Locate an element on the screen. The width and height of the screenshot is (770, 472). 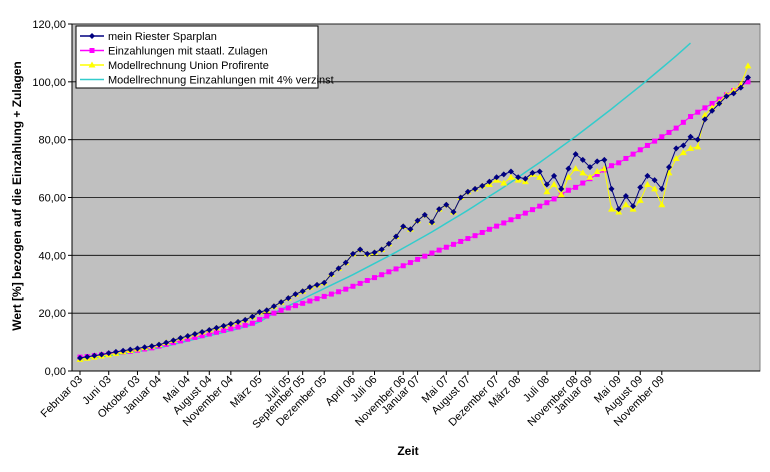
legend-label: Einzahlungen mit staatl. Zulagen is located at coordinates (188, 52).